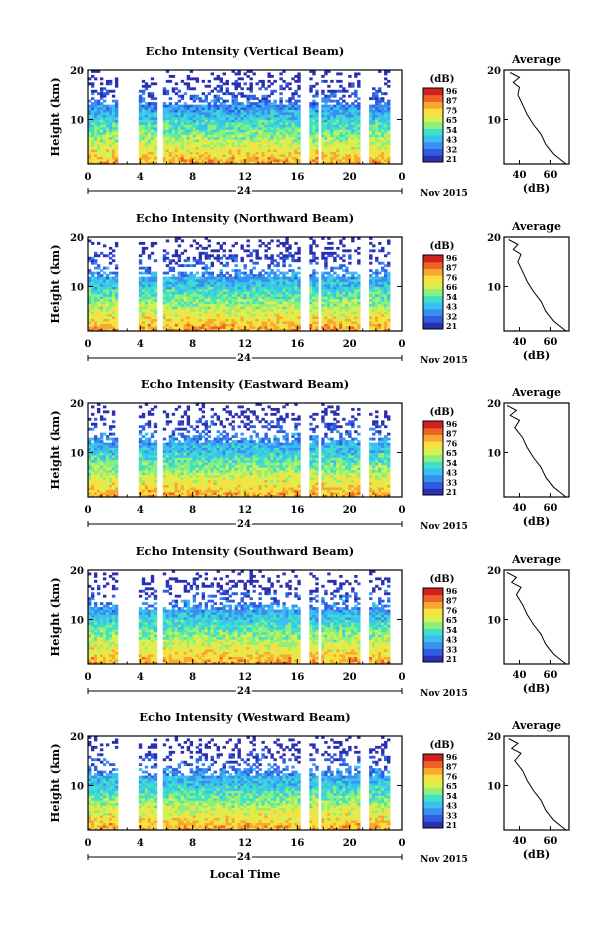 Image resolution: width=616 pixels, height=929 pixels. Describe the element at coordinates (350, 344) in the screenshot. I see `x-tick-label: 20` at that location.